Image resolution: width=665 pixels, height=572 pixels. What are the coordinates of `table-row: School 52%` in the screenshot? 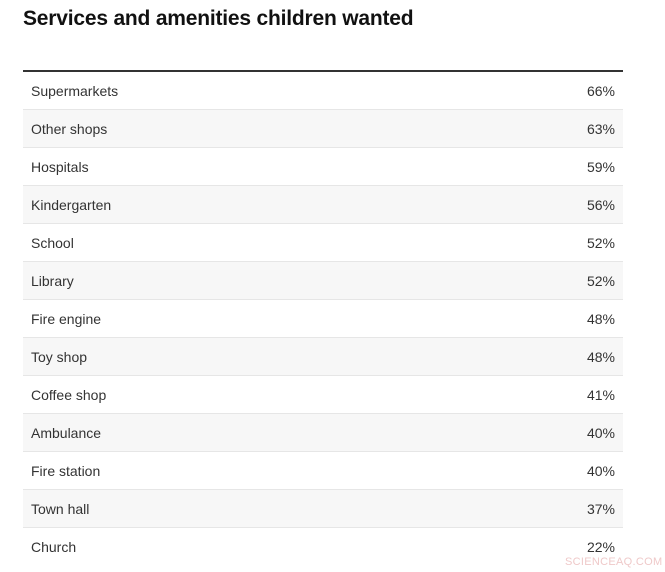 It's located at (323, 243).